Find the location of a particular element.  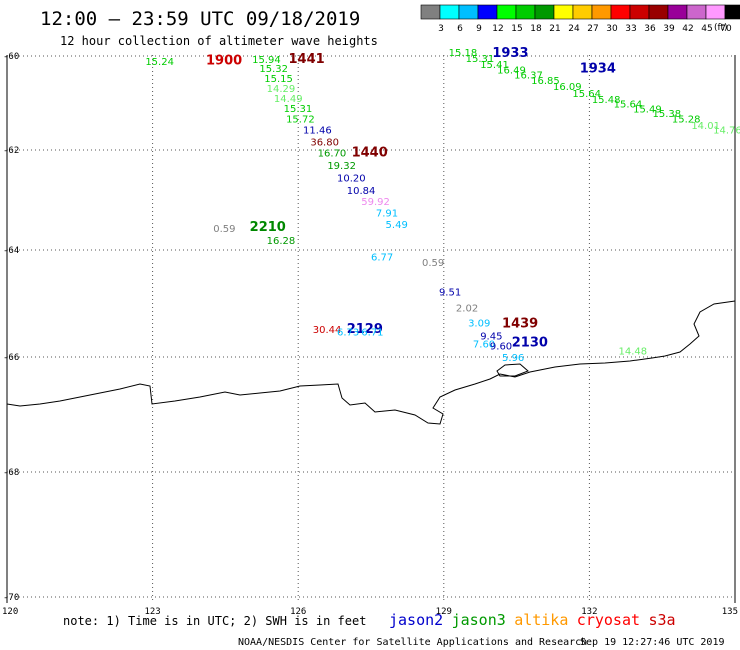

satellite-name: s3a is located at coordinates (662, 620).